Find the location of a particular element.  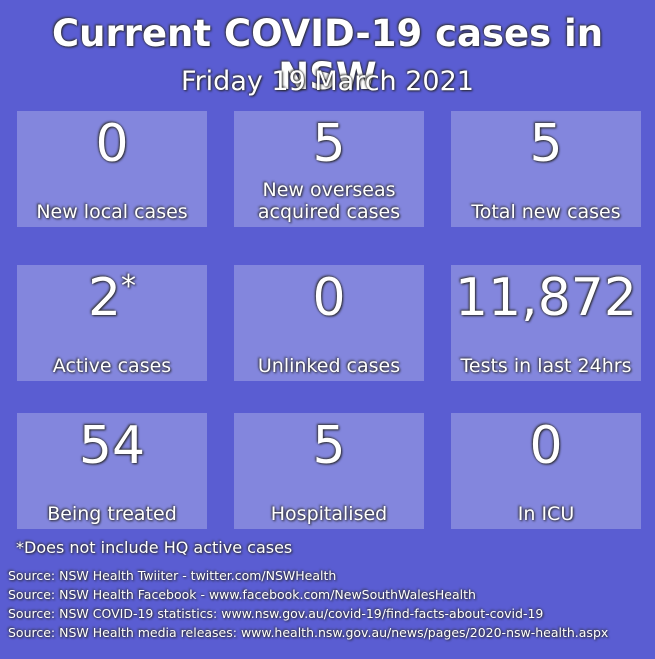

stat-label: In ICU is located at coordinates (546, 514).